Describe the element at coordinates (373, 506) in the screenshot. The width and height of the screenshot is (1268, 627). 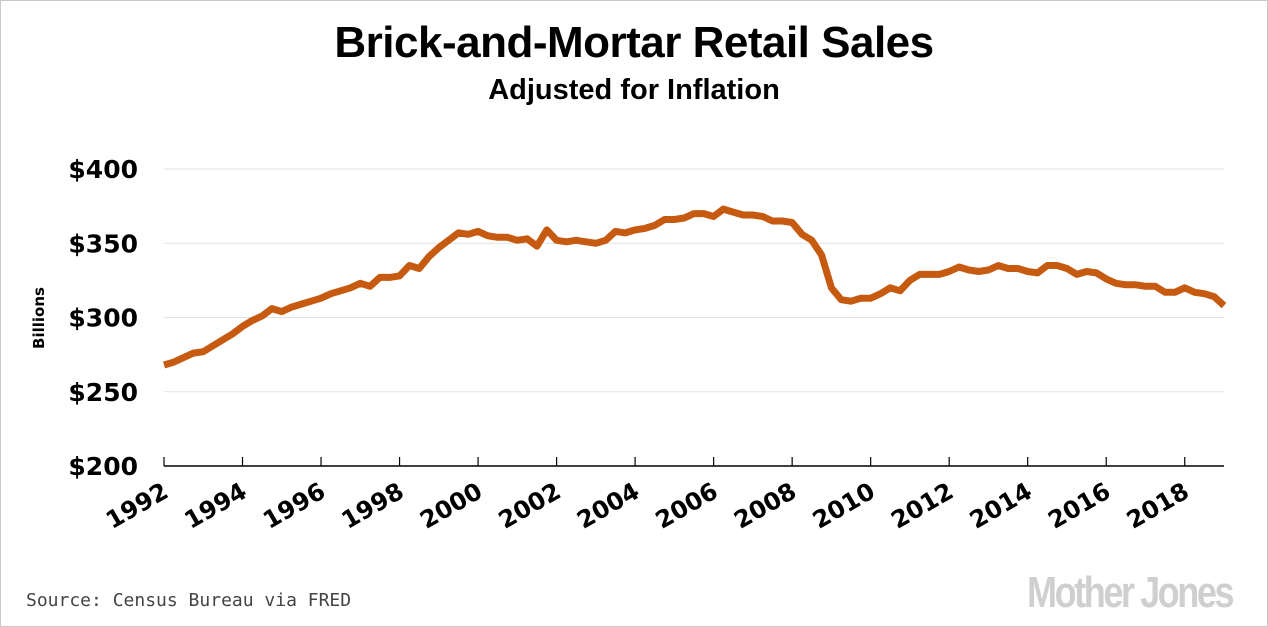
I see `x-tick-label: 1998` at that location.